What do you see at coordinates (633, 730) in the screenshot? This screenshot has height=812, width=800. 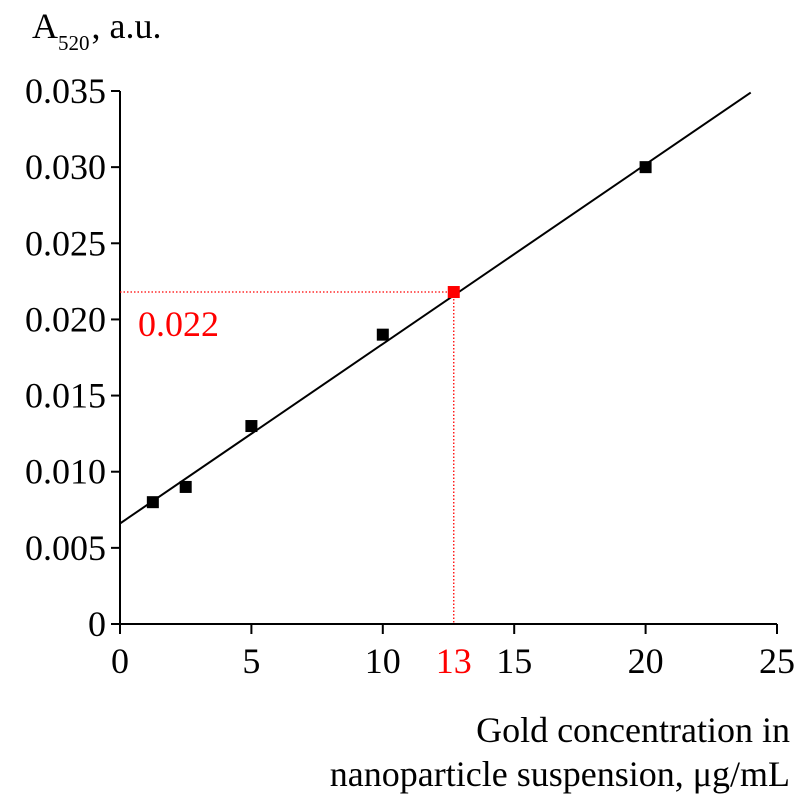 I see `x-axis-label-line1: Gold concentration in` at bounding box center [633, 730].